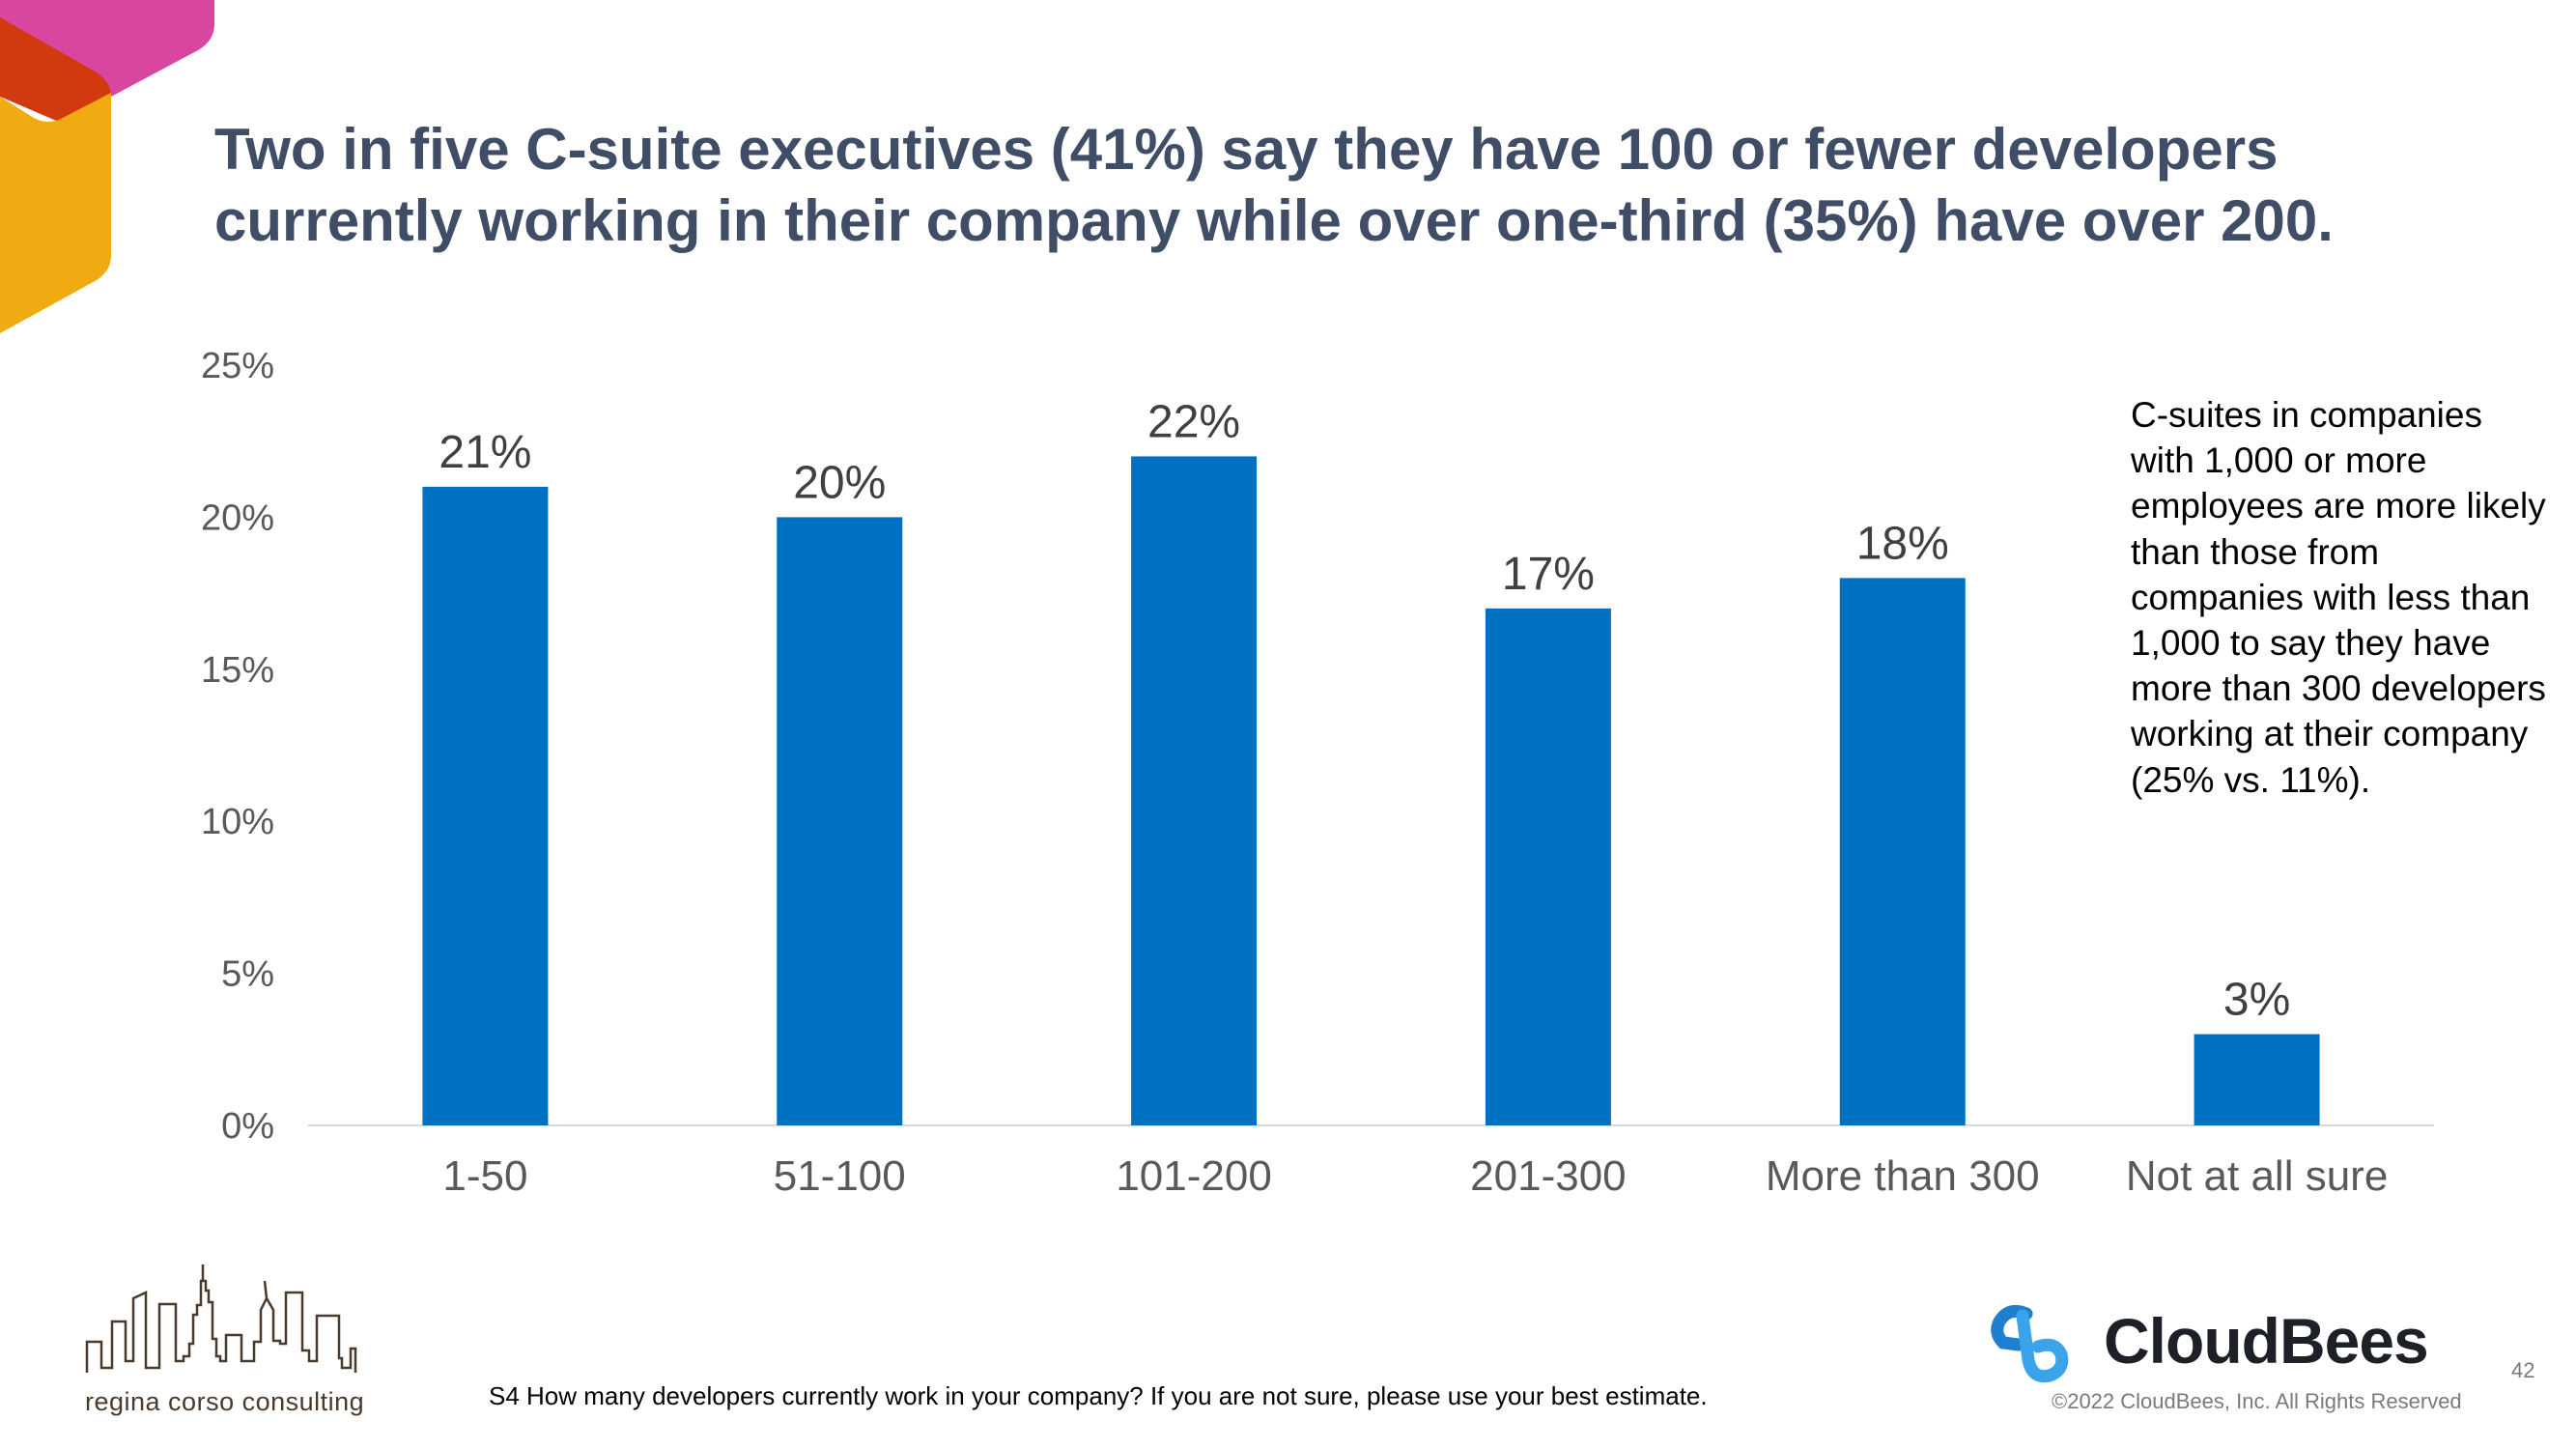 The height and width of the screenshot is (1449, 2576). What do you see at coordinates (1548, 574) in the screenshot?
I see `data-label: 17%` at bounding box center [1548, 574].